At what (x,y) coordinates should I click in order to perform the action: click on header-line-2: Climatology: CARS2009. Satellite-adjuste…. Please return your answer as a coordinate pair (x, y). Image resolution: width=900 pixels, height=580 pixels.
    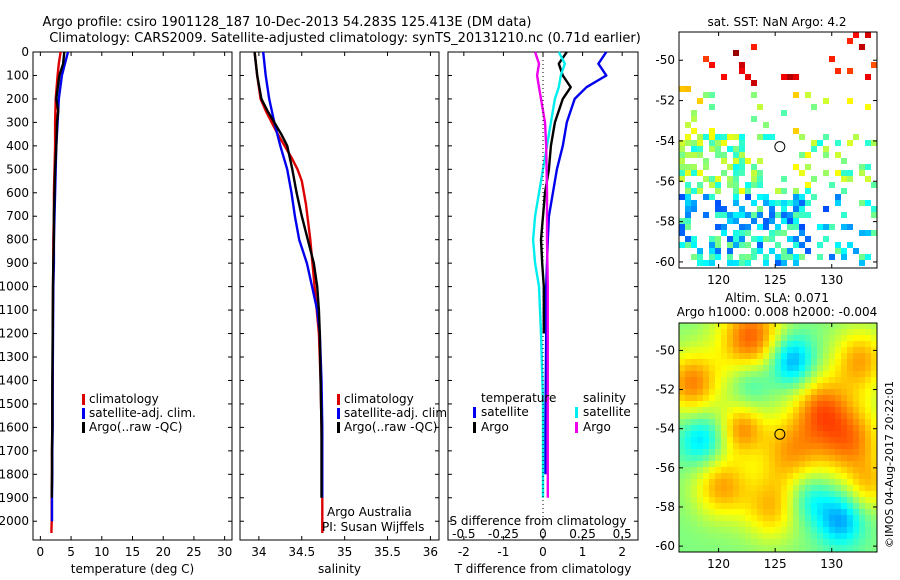
    Looking at the image, I should click on (345, 38).